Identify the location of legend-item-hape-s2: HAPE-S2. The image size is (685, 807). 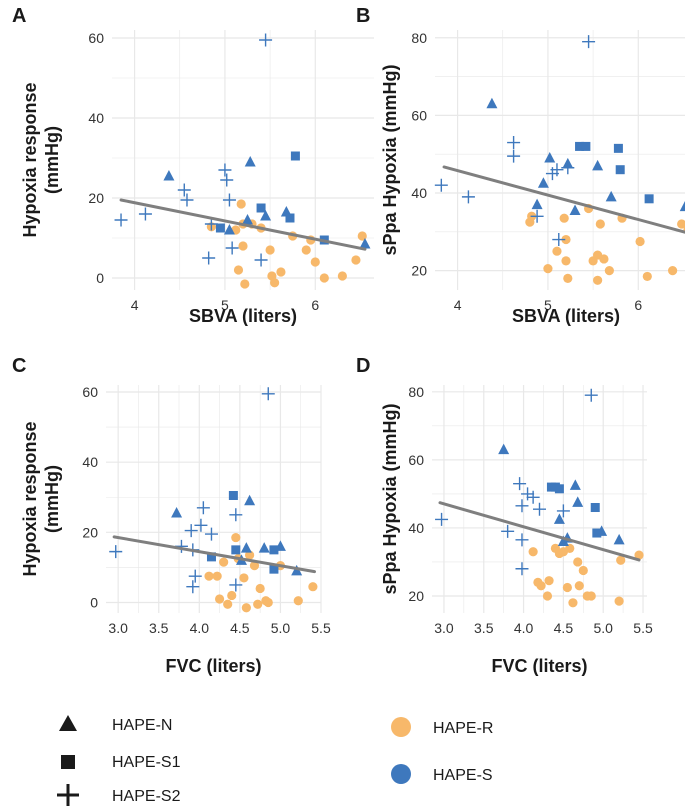
(119, 795).